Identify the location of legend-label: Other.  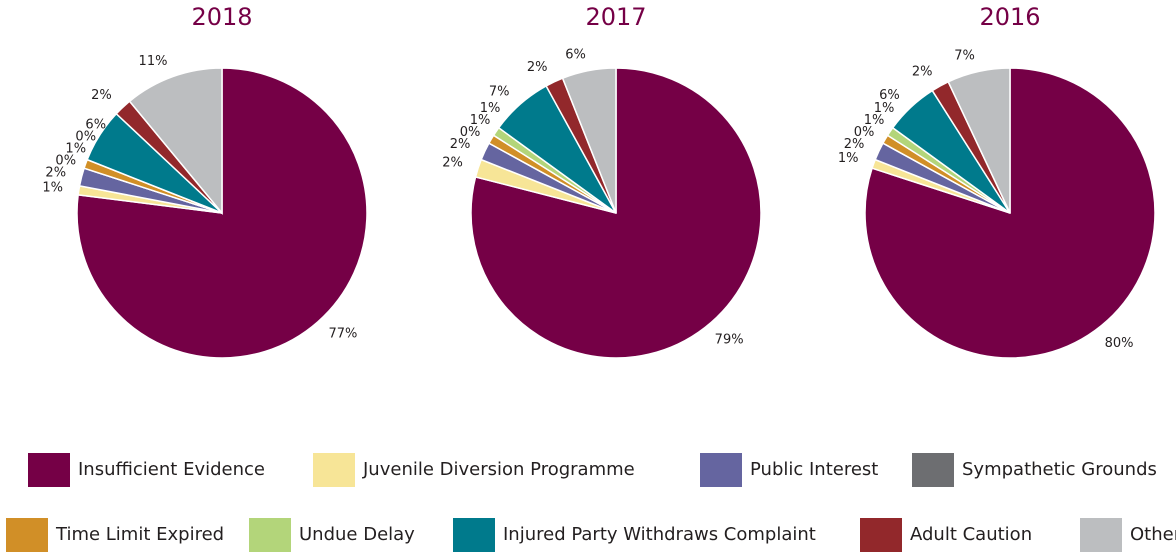
(1153, 534).